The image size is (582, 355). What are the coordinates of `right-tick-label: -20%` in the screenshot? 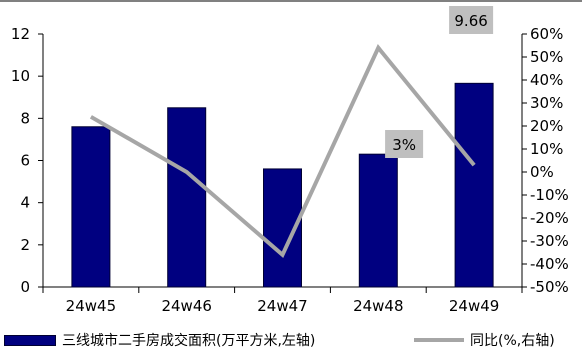 It's located at (549, 218).